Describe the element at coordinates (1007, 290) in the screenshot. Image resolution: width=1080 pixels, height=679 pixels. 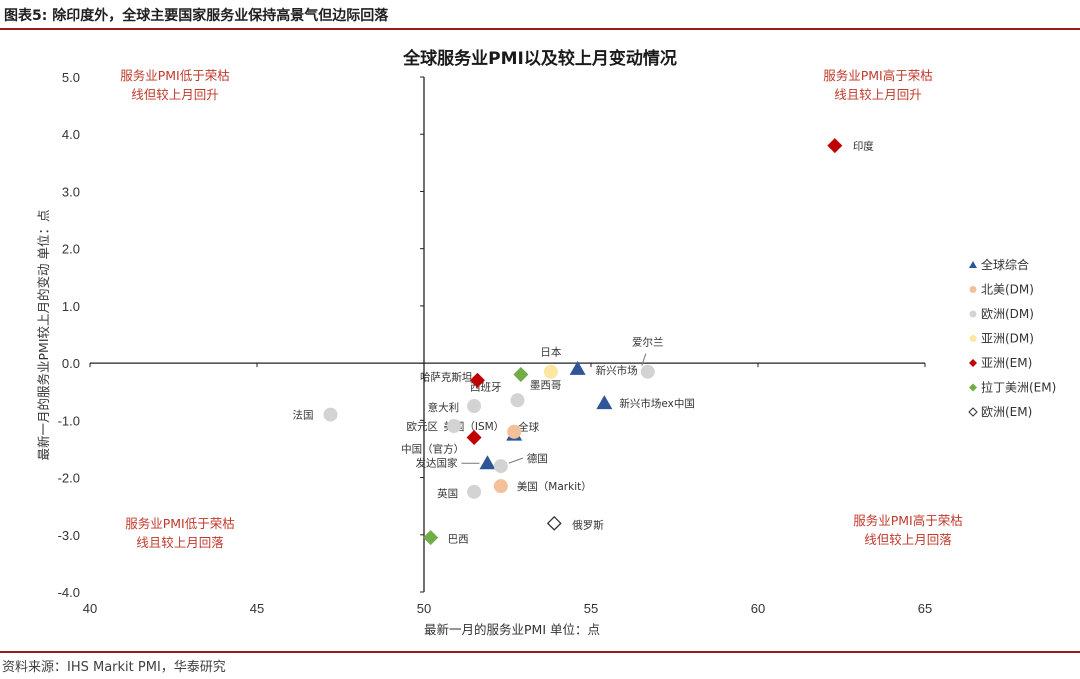
I see `legend-entry: 北美(DM)` at that location.